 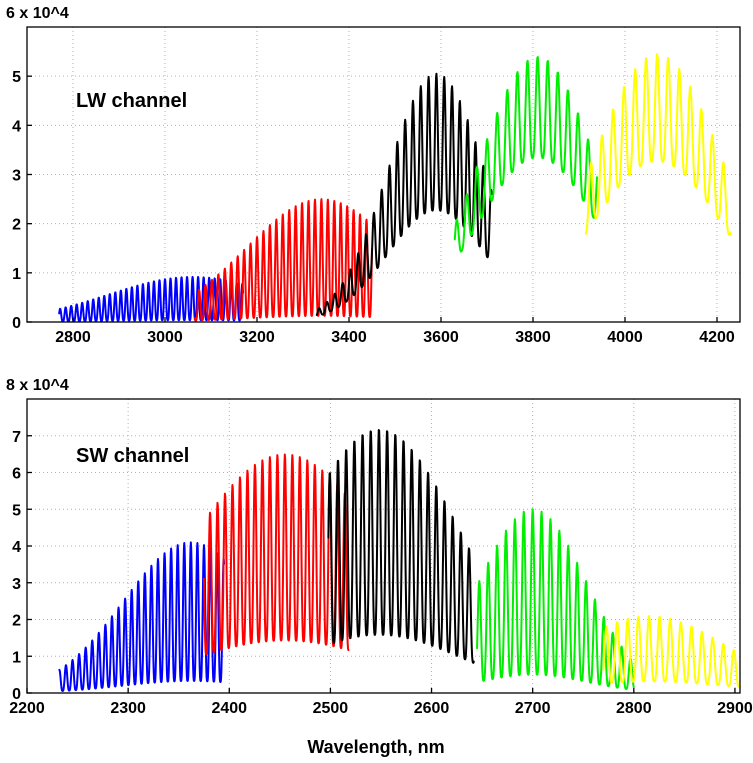 I want to click on lw-x-tick-label: 4200, so click(x=717, y=337).